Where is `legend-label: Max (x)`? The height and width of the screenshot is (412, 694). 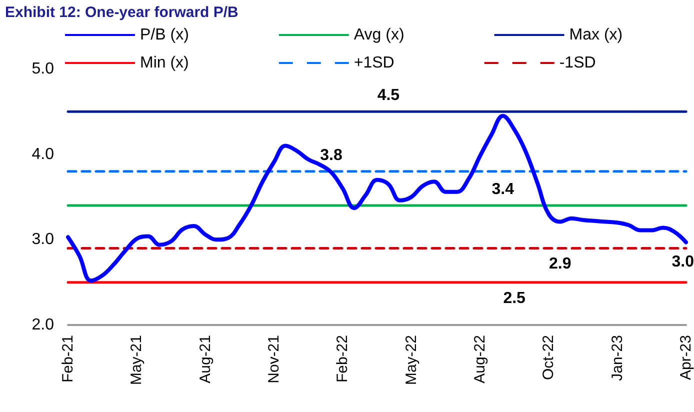
legend-label: Max (x) is located at coordinates (596, 35).